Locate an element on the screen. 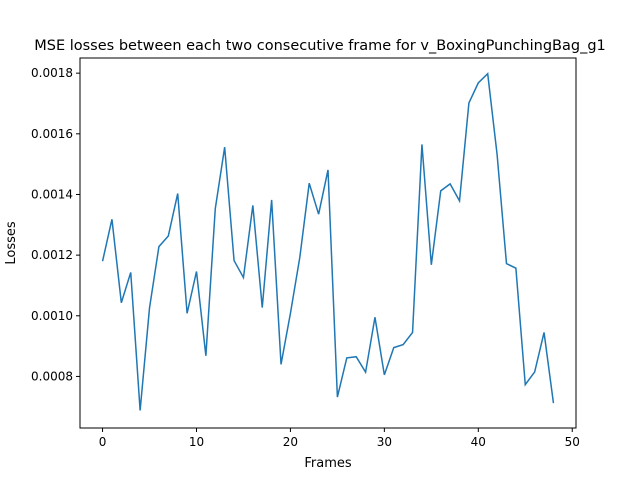 The image size is (640, 480). y-tick-label: 0.0018 is located at coordinates (52, 73).